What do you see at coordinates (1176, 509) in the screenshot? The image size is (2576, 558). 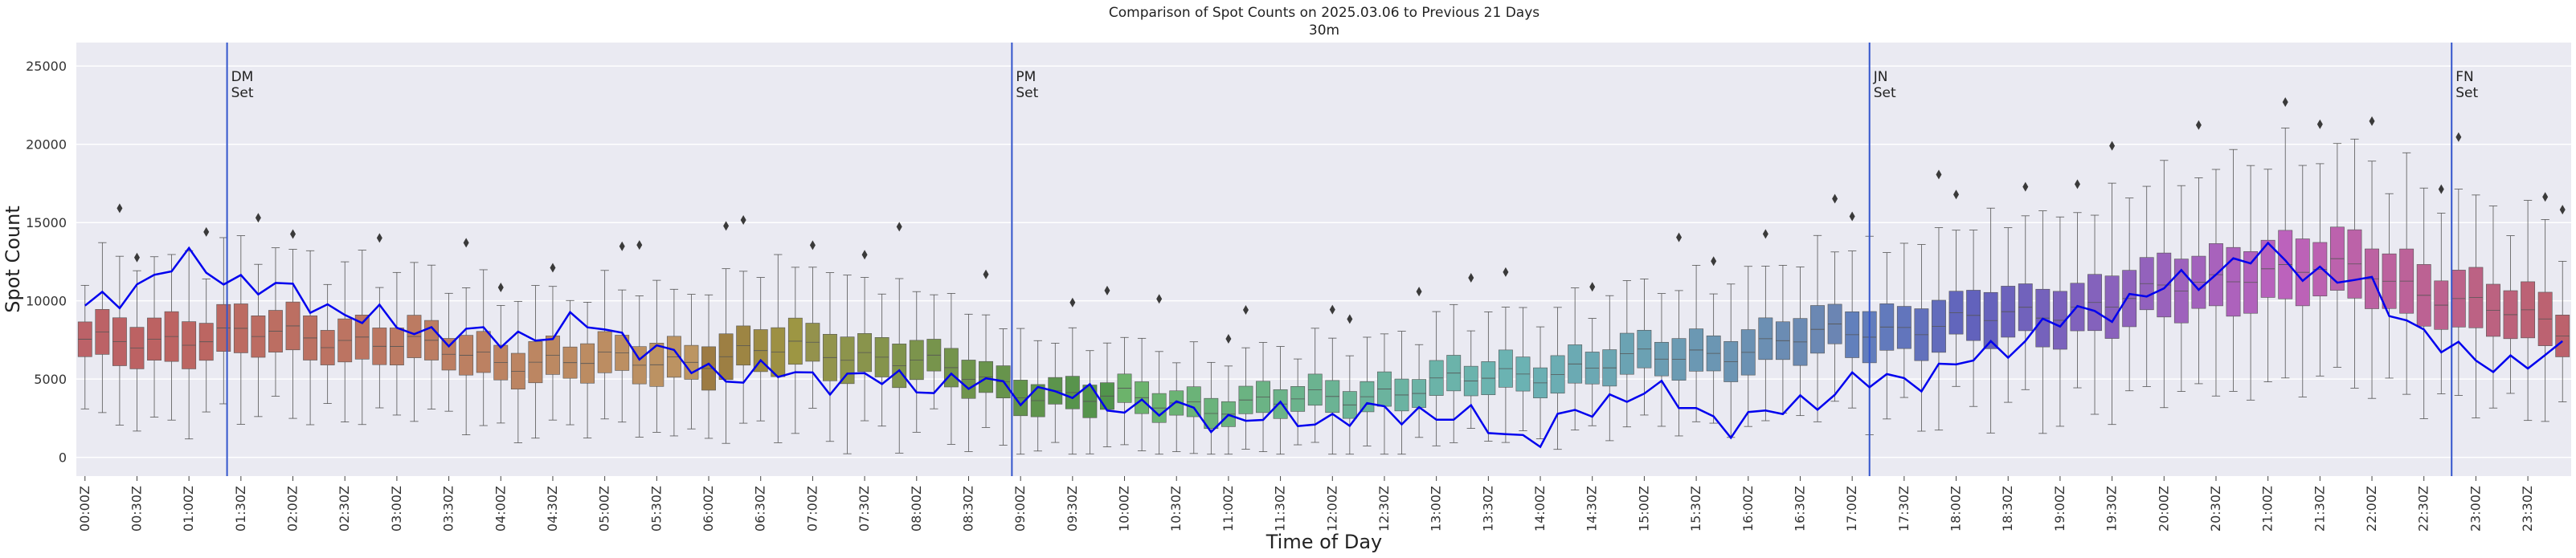 I see `x-tick-label: 10:30Z` at bounding box center [1176, 509].